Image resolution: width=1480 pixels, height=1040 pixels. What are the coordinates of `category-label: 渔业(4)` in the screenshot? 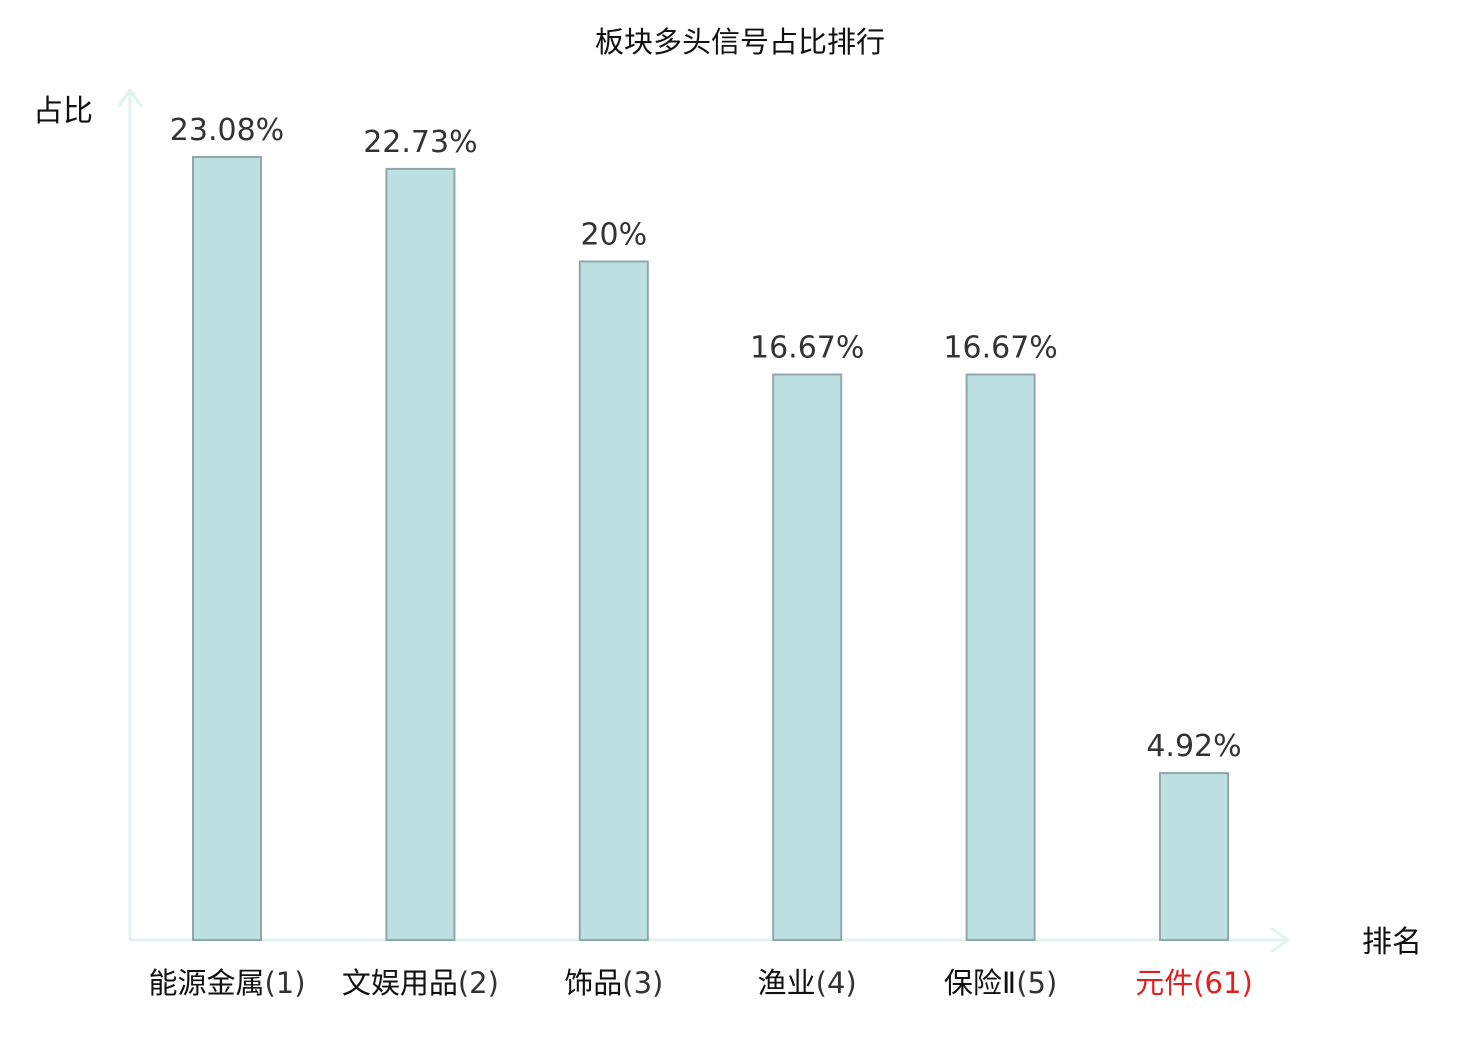 It's located at (807, 983).